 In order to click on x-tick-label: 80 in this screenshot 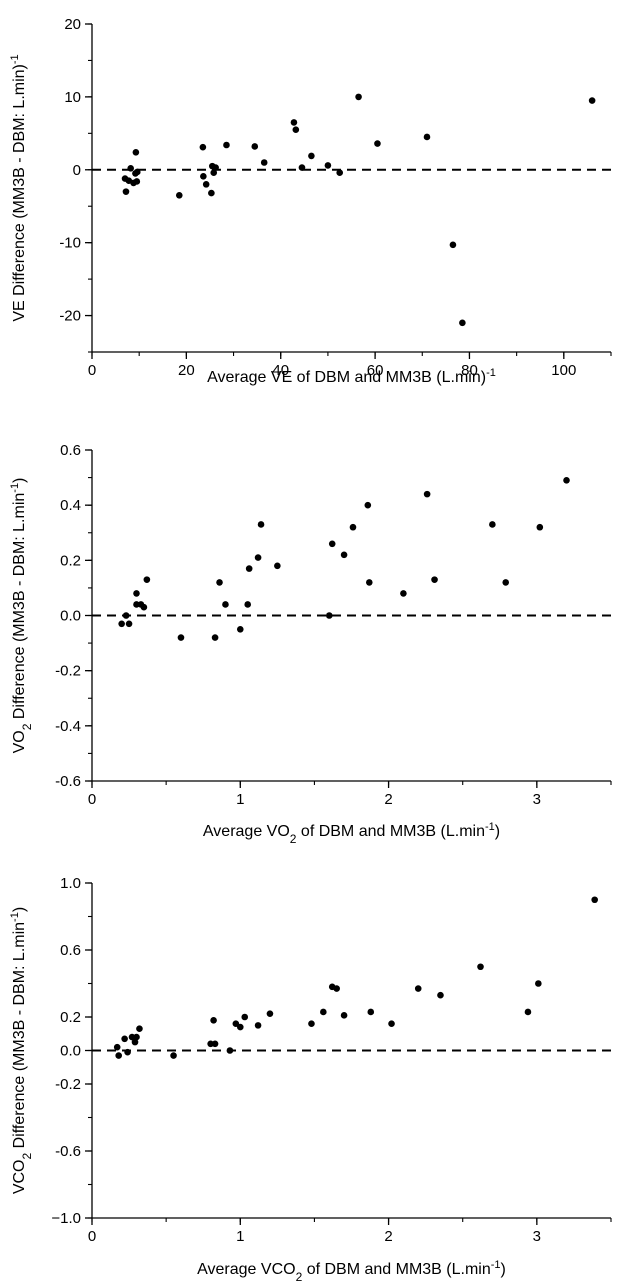, I will do `click(469, 370)`.